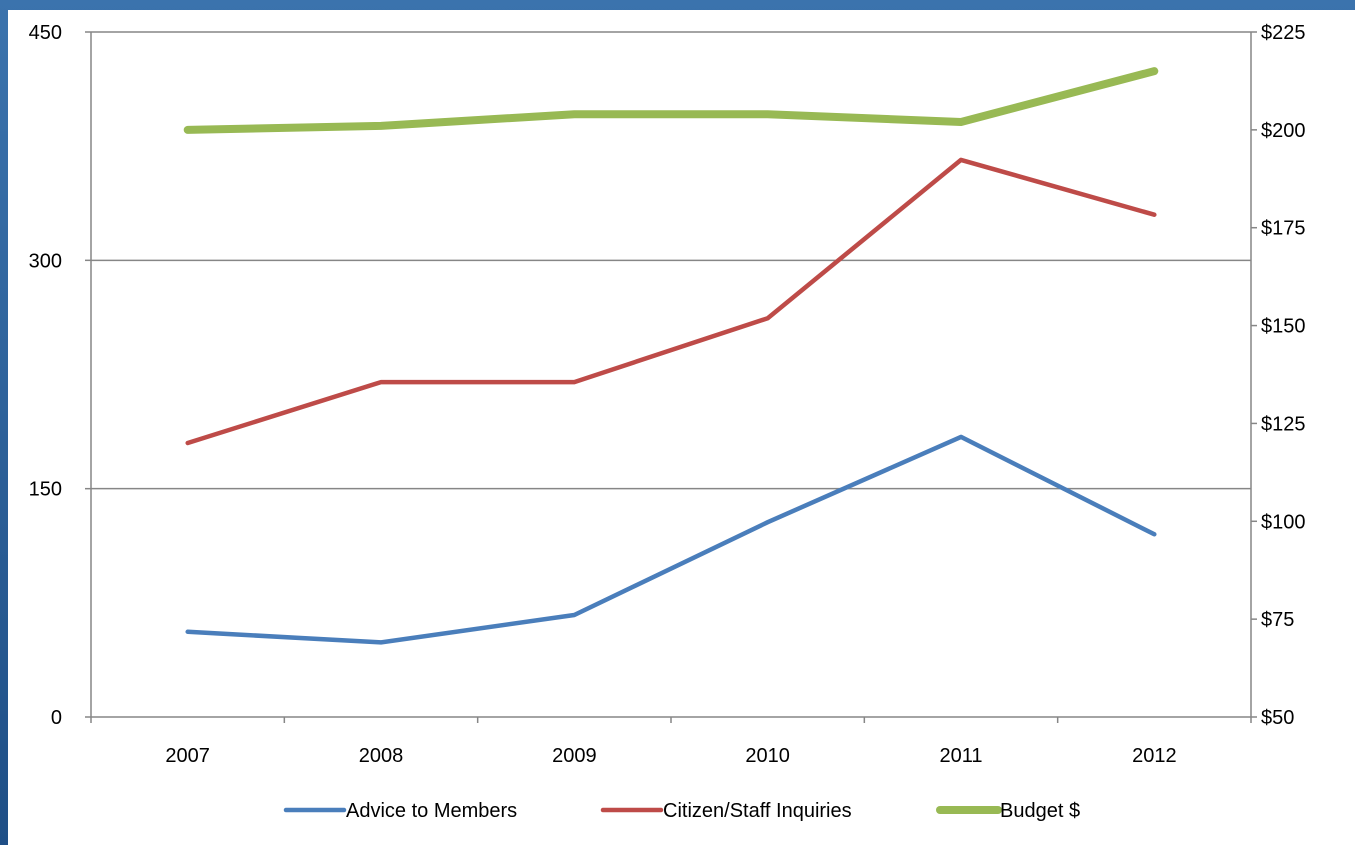 The height and width of the screenshot is (845, 1355). What do you see at coordinates (56, 718) in the screenshot?
I see `y-left-tick-label: 0` at bounding box center [56, 718].